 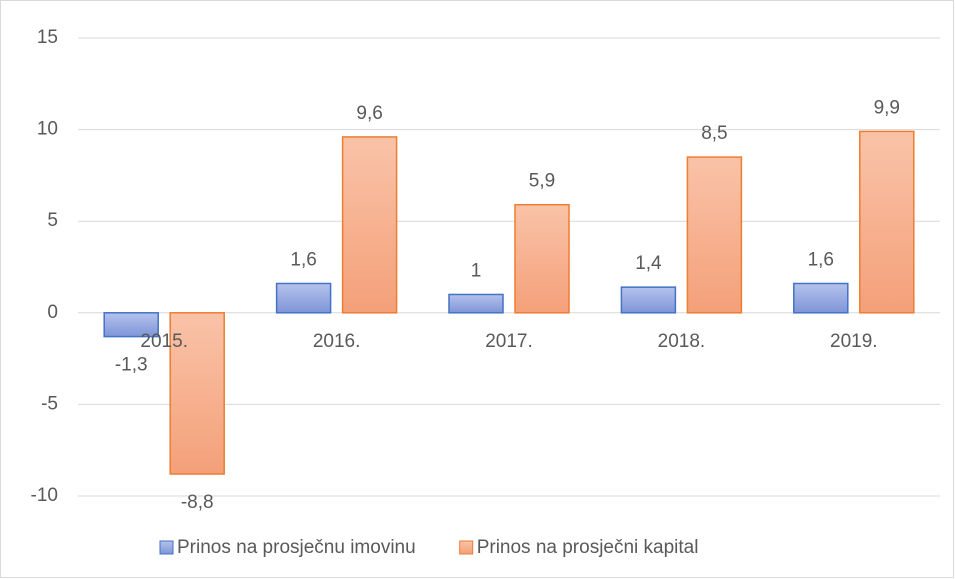 What do you see at coordinates (369, 113) in the screenshot?
I see `data-label: 9,6` at bounding box center [369, 113].